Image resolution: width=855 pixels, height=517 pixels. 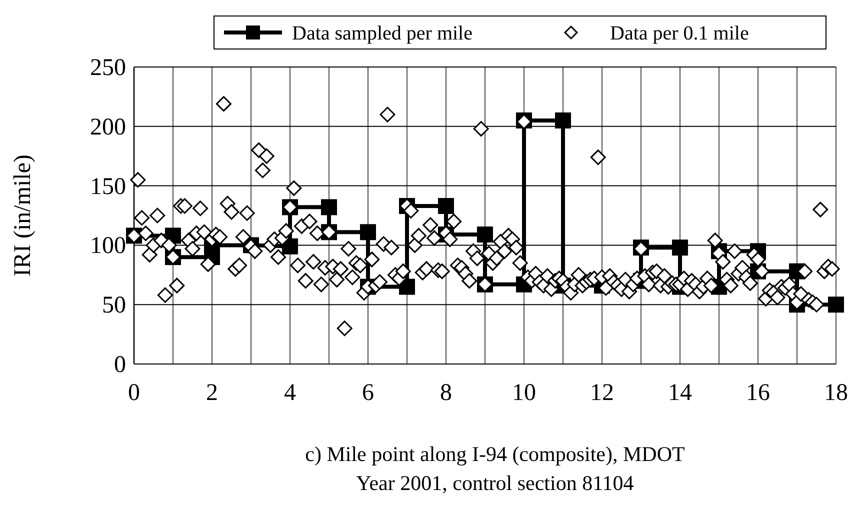 What do you see at coordinates (368, 393) in the screenshot?
I see `x-tick-label: 6` at bounding box center [368, 393].